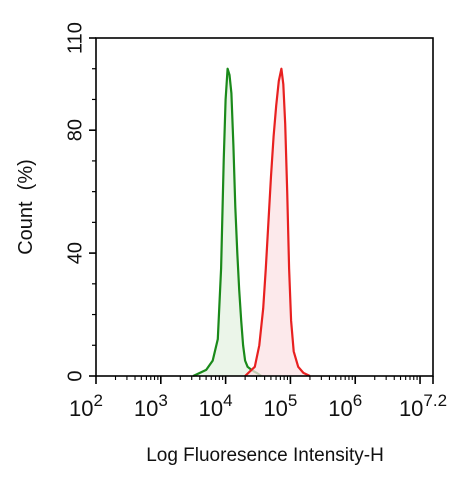  Describe the element at coordinates (162, 400) in the screenshot. I see `x-tick-label-exponent: 3` at that location.